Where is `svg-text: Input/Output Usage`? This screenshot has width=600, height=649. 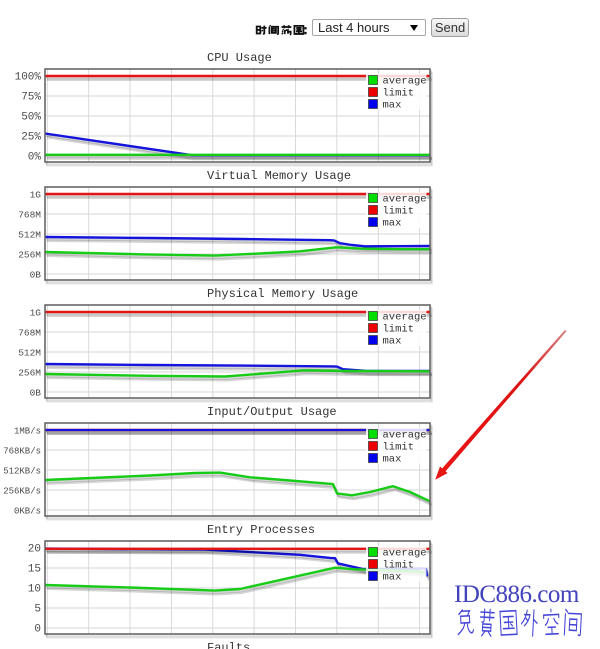 svg-text: Input/Output Usage is located at coordinates (272, 412).